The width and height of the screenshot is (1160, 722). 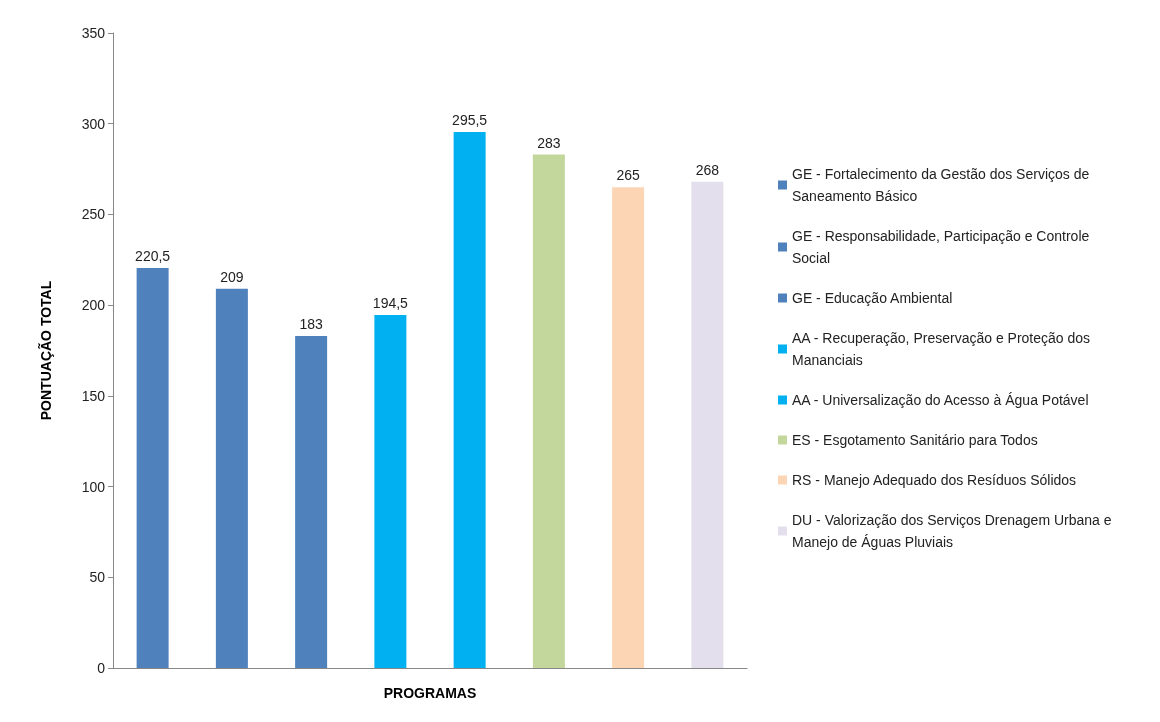 I want to click on y-axis-title: PONTUAÇÃO TOTAL, so click(x=45, y=350).